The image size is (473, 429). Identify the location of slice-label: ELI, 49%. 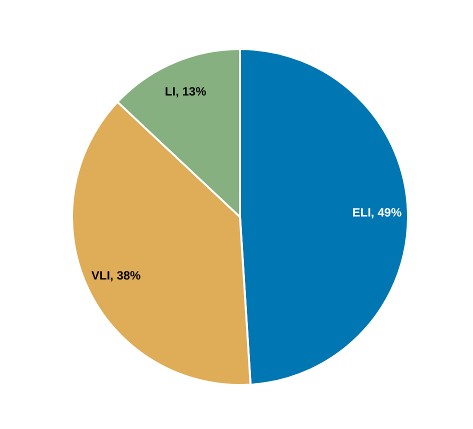
(377, 213).